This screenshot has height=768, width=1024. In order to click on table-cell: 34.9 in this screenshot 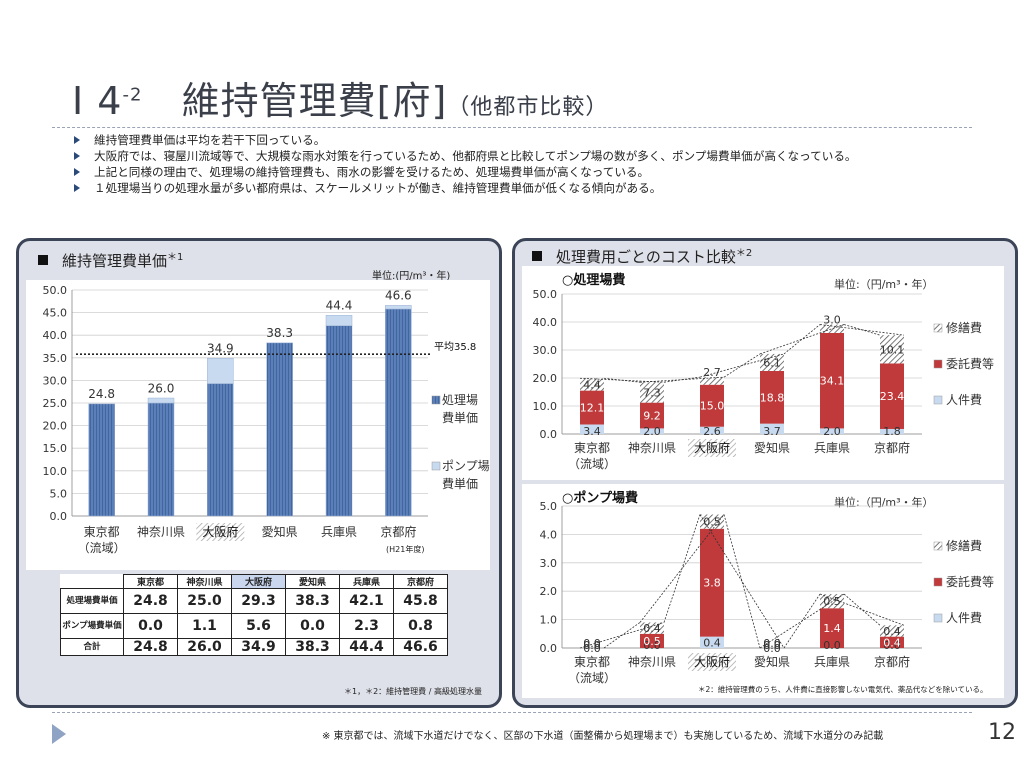, I will do `click(258, 647)`.